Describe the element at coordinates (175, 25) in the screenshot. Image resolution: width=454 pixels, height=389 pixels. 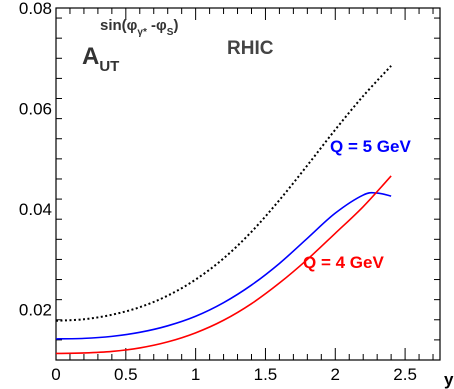
I see `observable-sup-end: )` at that location.